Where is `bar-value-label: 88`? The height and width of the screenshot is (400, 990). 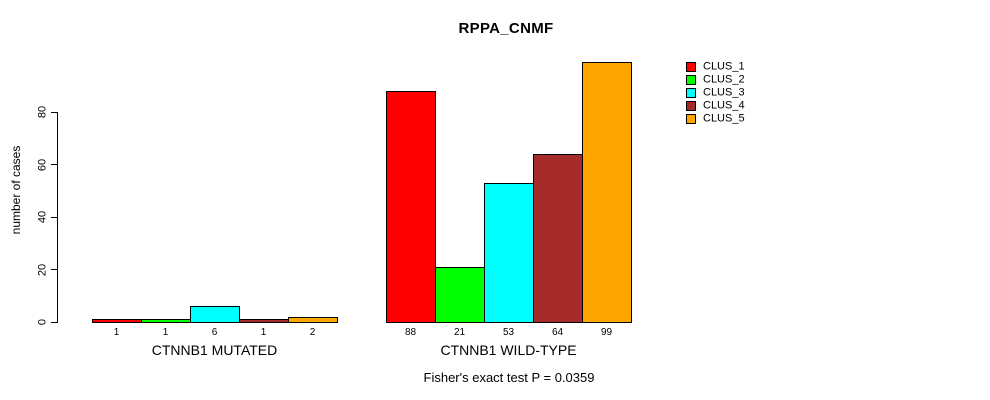
bar-value-label: 88 is located at coordinates (410, 332).